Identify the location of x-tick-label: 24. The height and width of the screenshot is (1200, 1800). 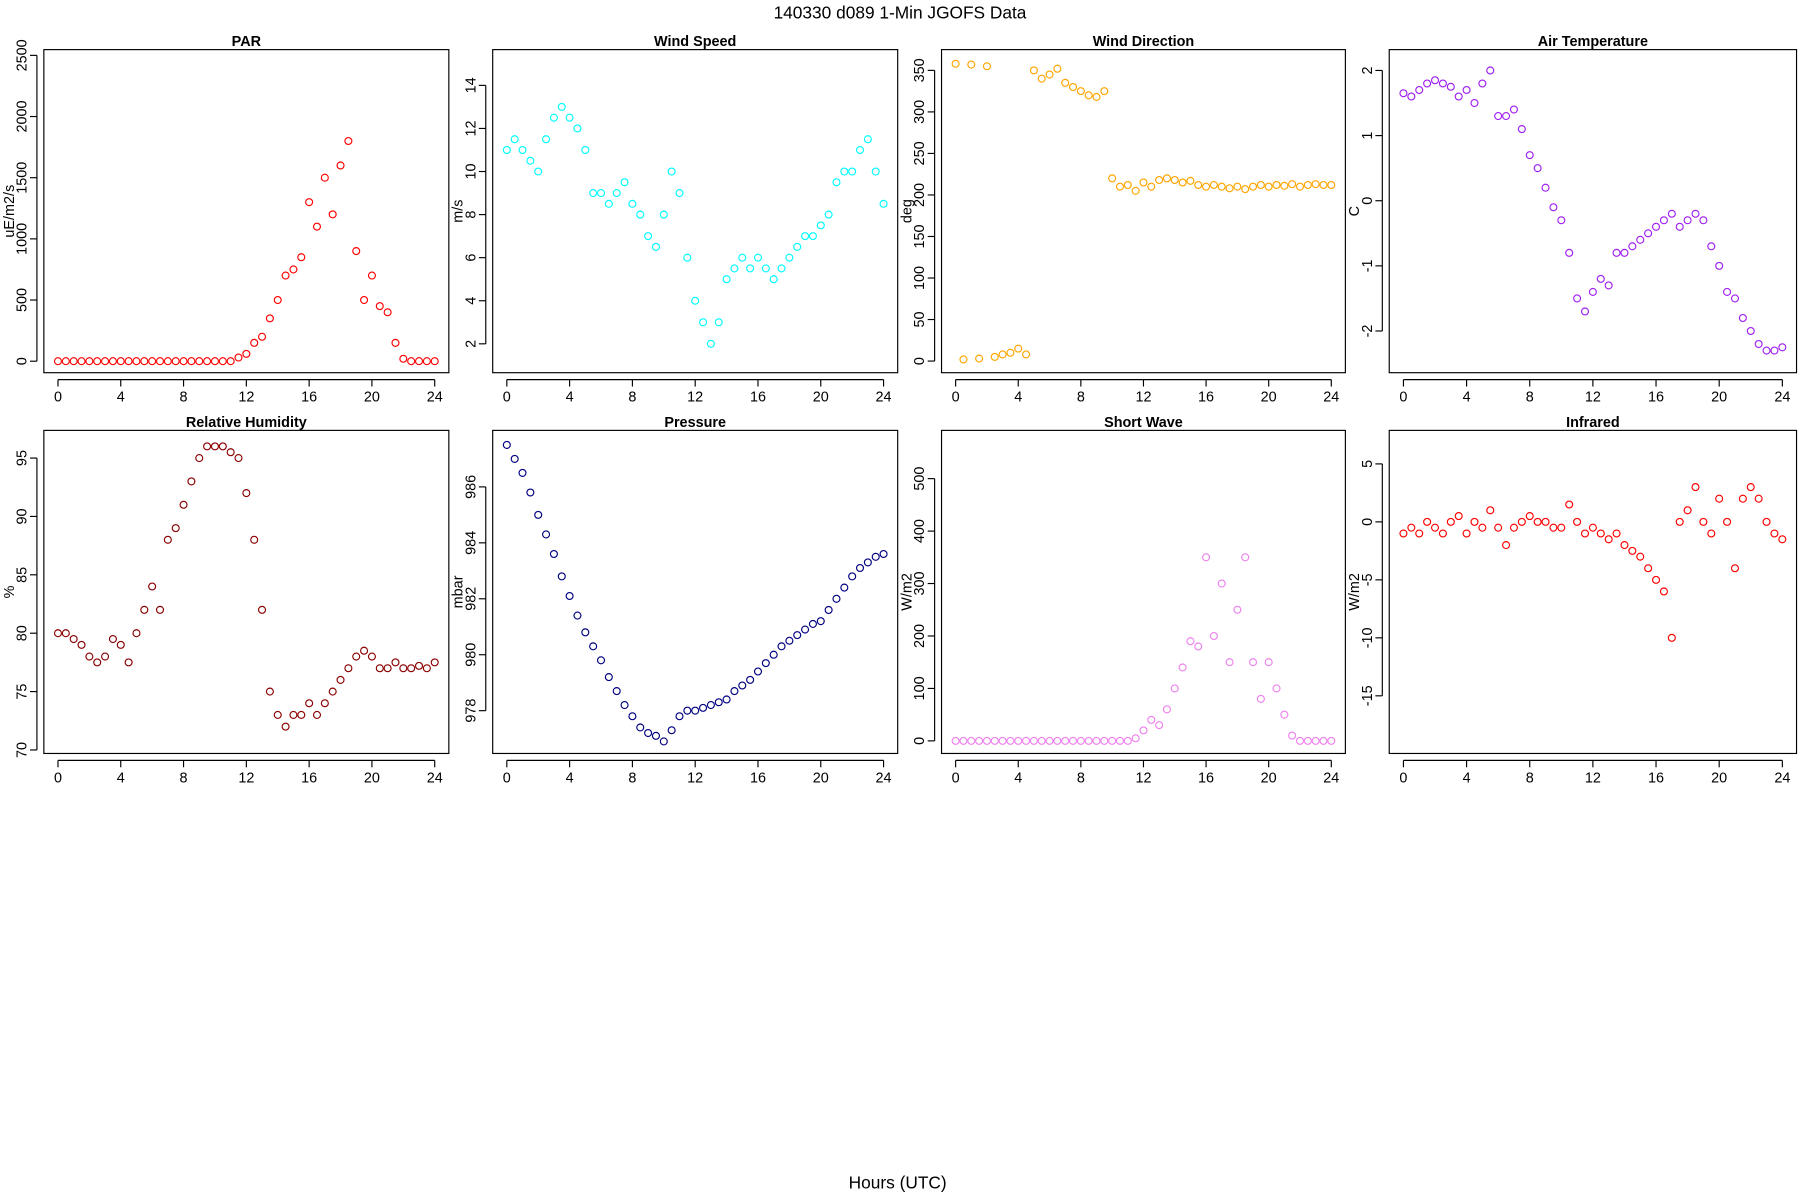
(435, 778).